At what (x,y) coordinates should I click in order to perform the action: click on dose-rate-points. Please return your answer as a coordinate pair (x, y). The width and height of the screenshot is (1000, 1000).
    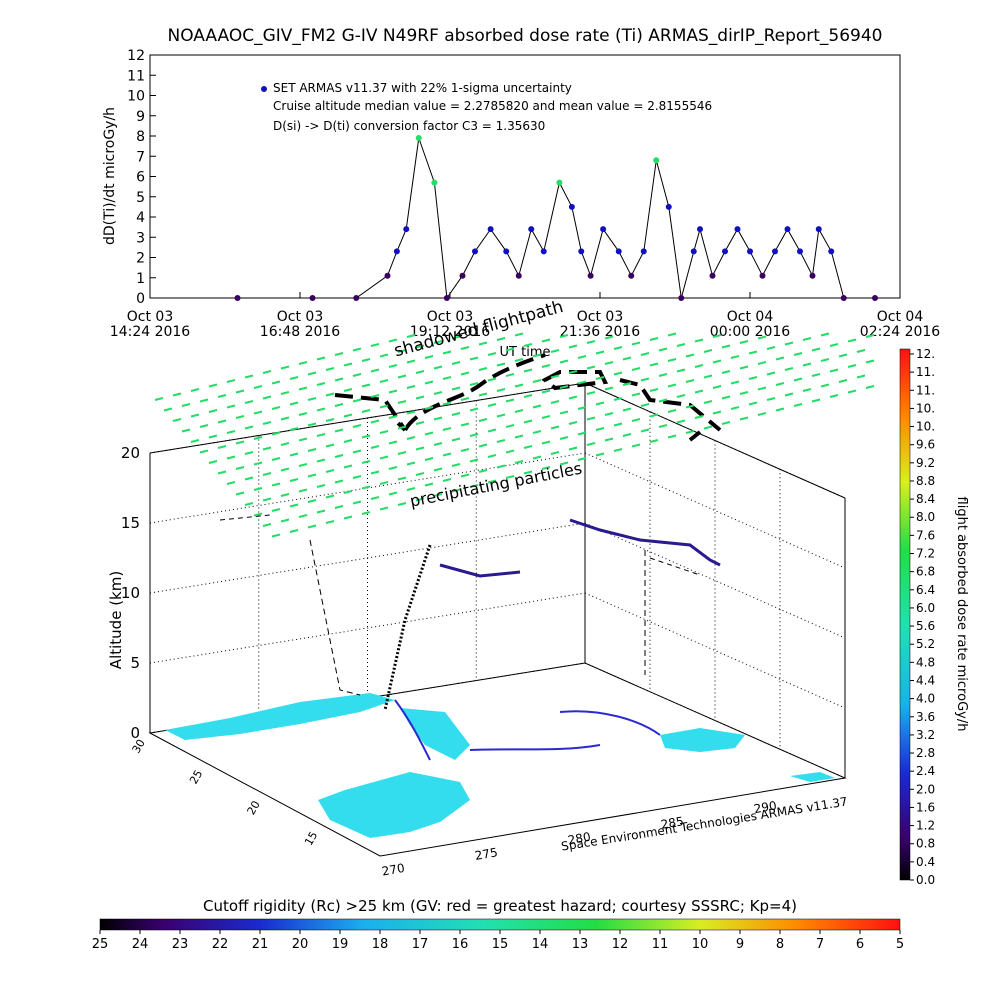
    Looking at the image, I should click on (556, 218).